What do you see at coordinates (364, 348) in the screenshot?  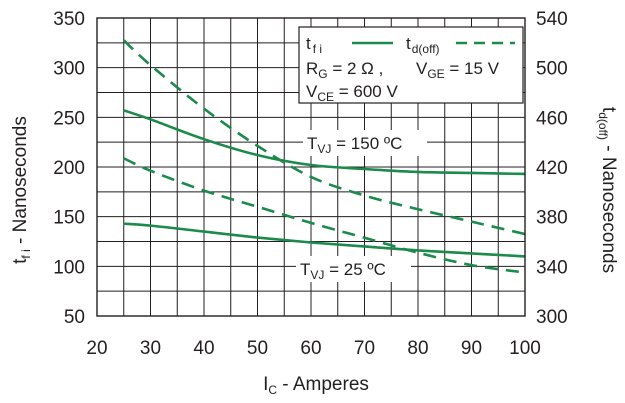 I see `x-tick-label: 70` at bounding box center [364, 348].